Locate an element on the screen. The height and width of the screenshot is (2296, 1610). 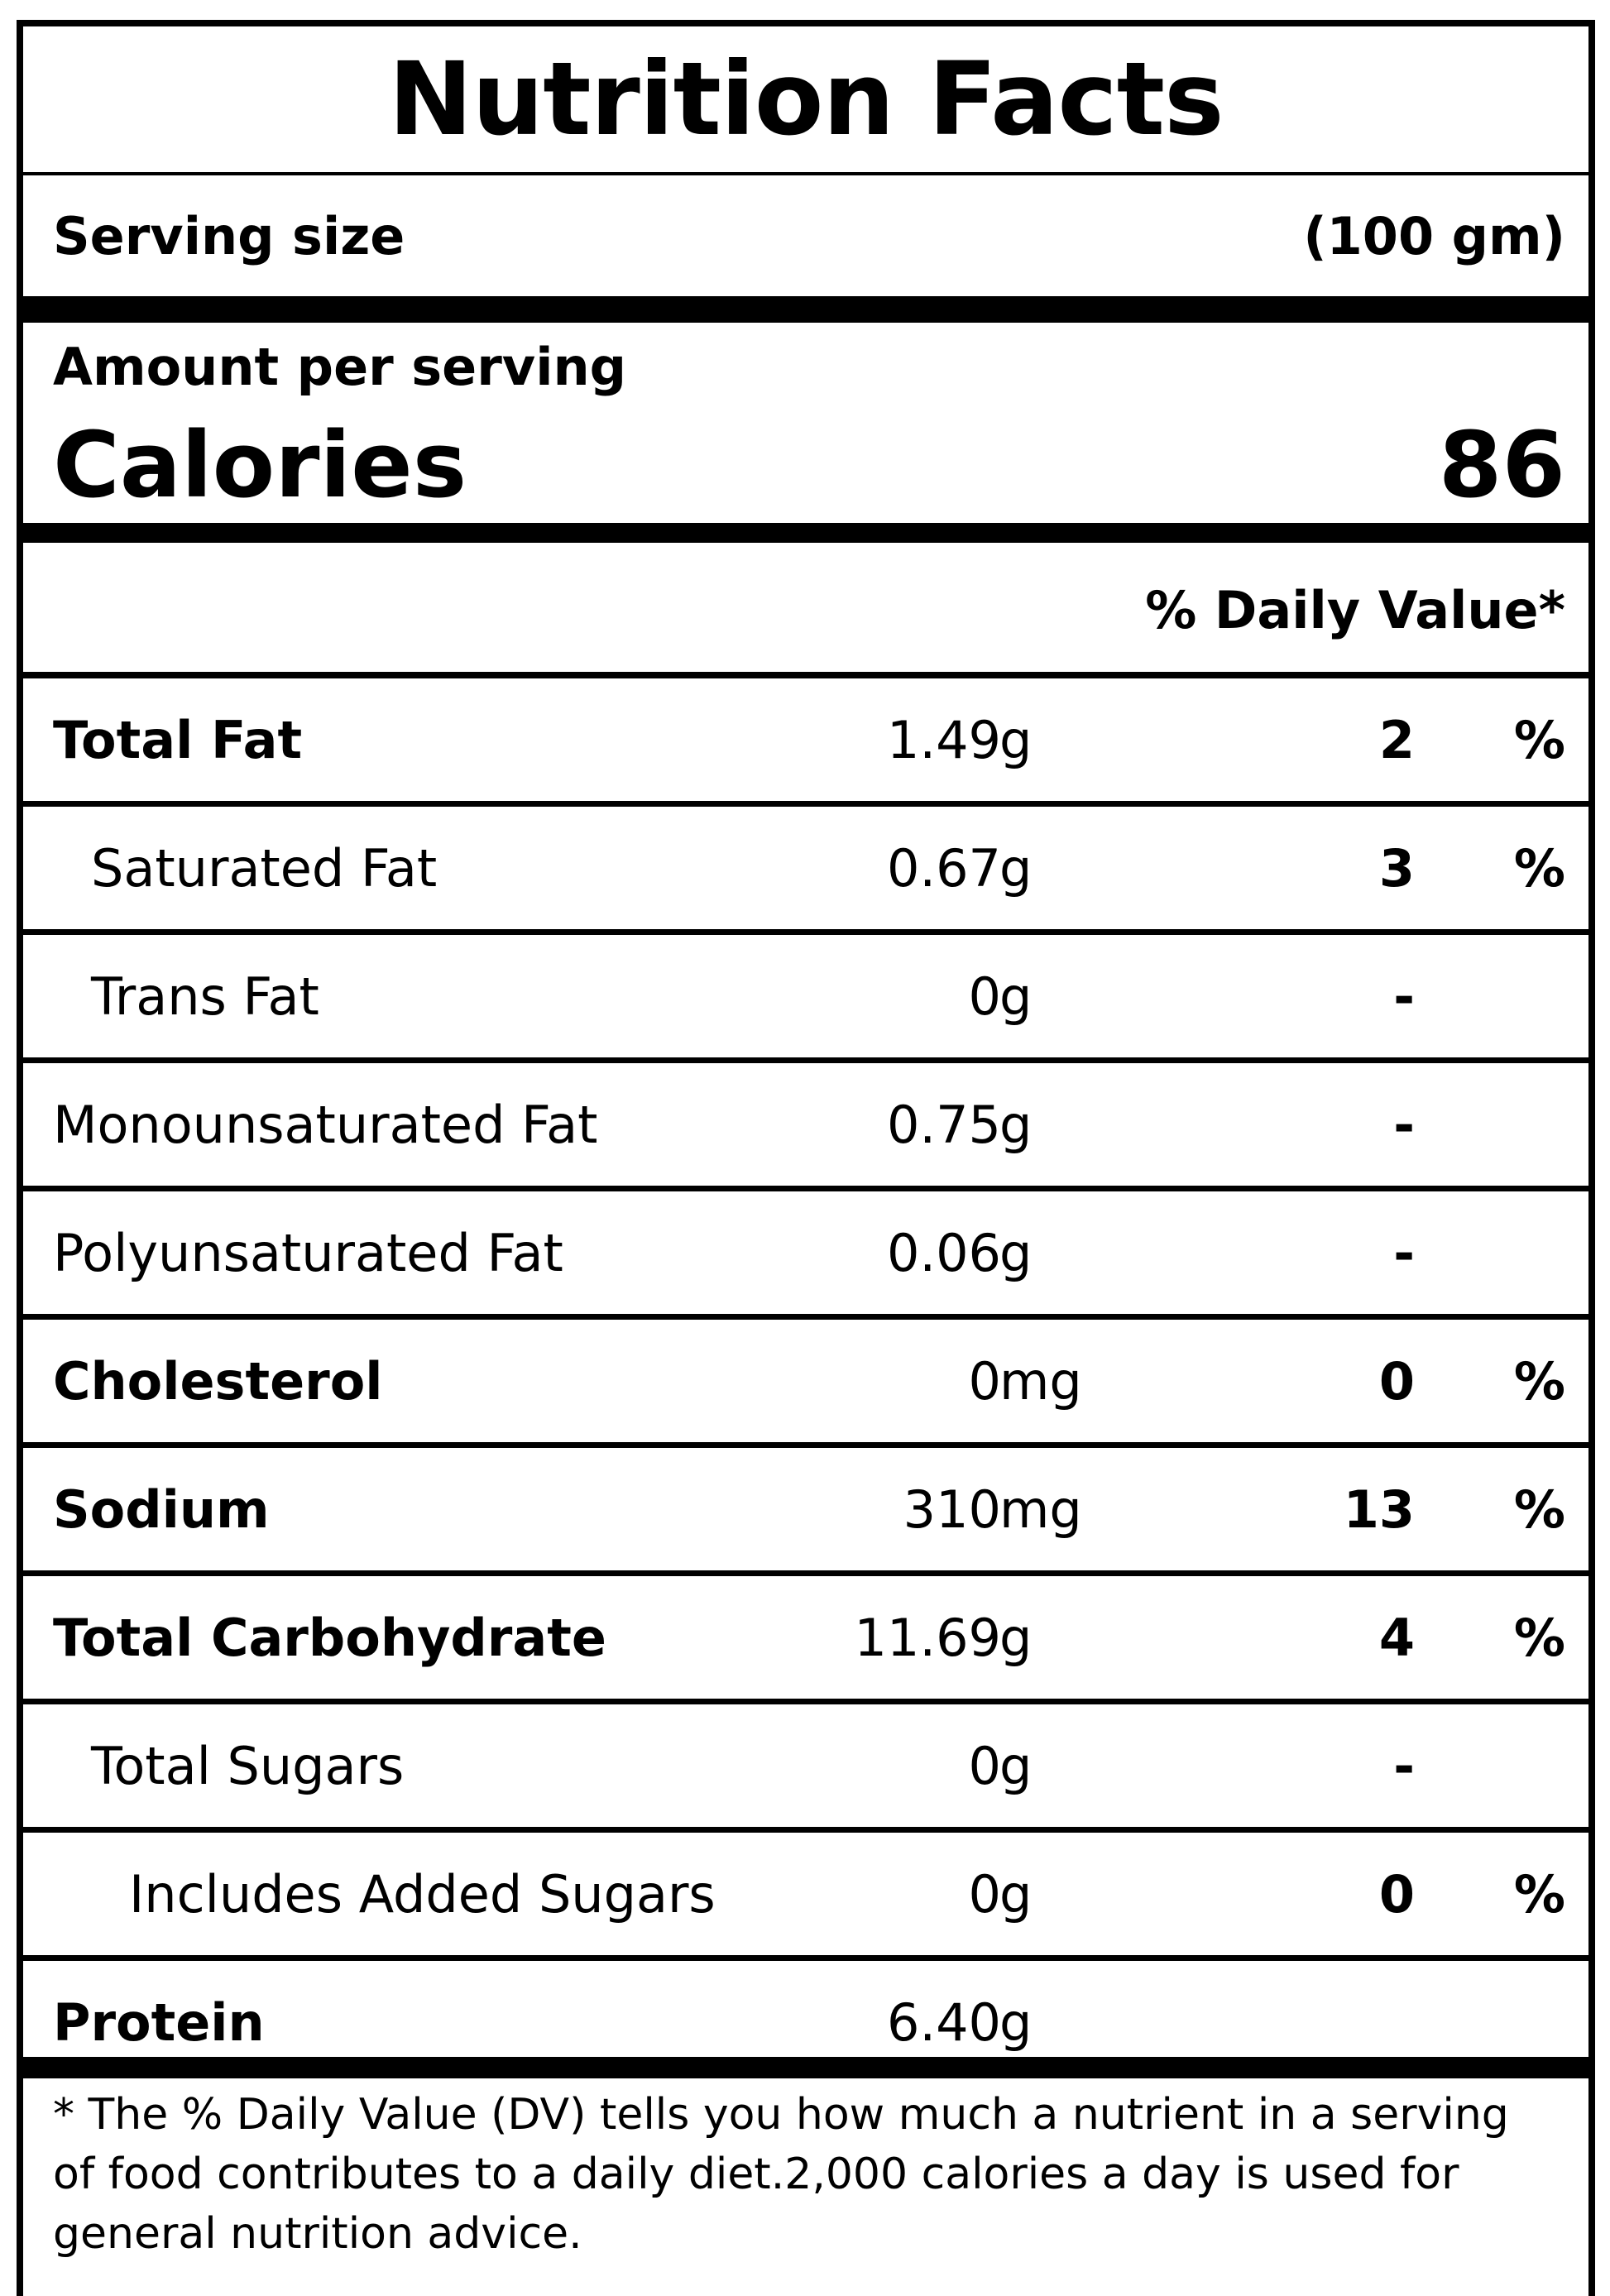
nutrient-name: Includes Added Sugars is located at coordinates (422, 1894).